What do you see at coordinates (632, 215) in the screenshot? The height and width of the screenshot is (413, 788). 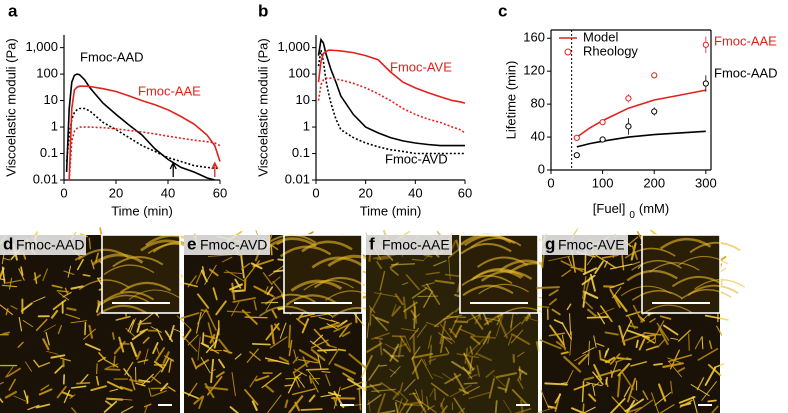 I see `x-axis-label-sub: 0` at bounding box center [632, 215].